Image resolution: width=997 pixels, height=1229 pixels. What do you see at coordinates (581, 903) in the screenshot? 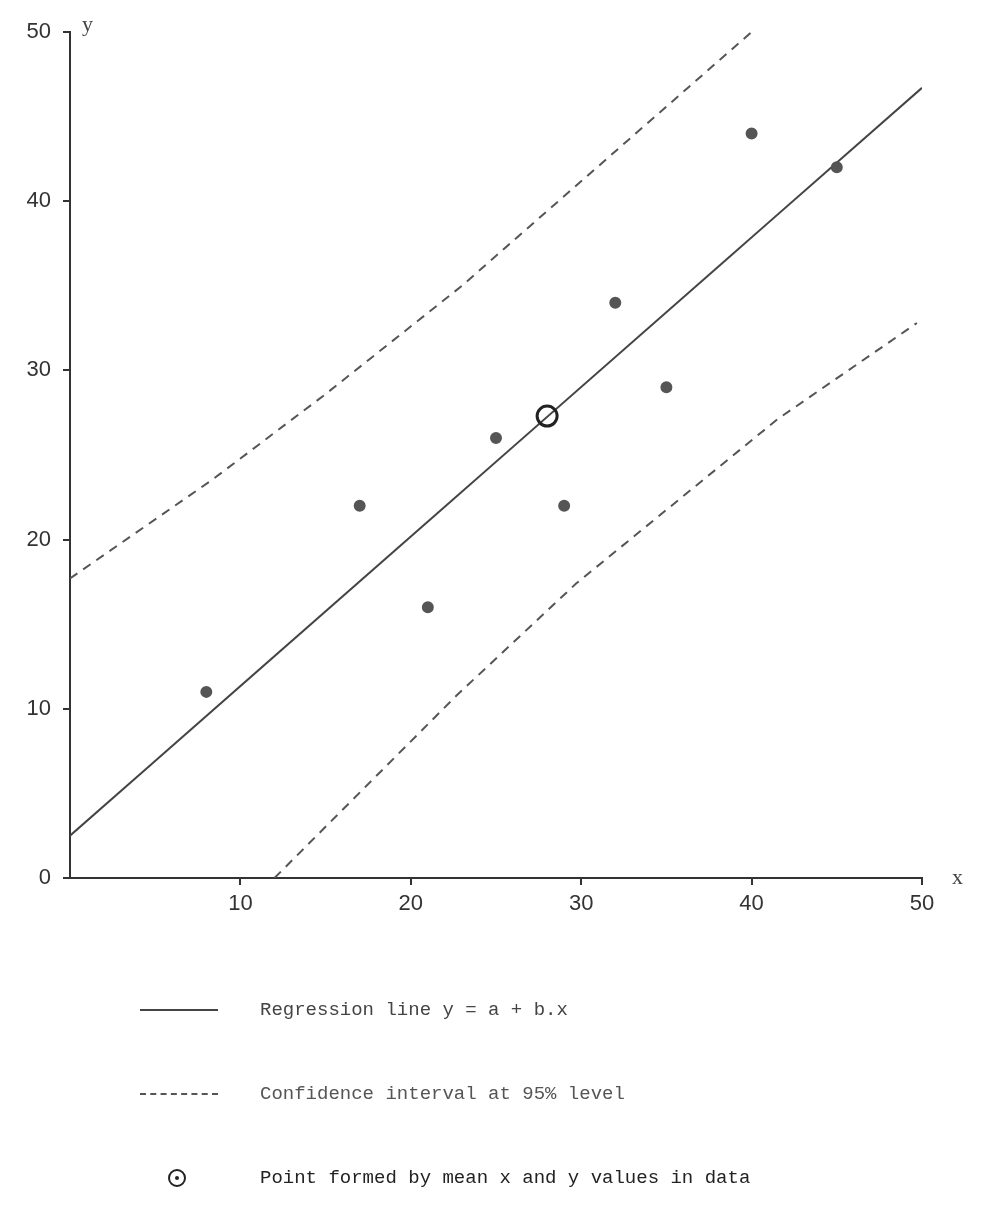
I see `x-tick-label: 30` at bounding box center [581, 903].